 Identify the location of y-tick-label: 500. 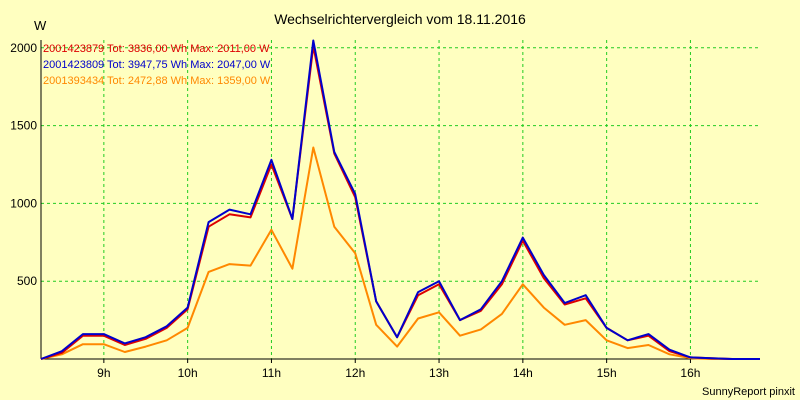
(27, 281).